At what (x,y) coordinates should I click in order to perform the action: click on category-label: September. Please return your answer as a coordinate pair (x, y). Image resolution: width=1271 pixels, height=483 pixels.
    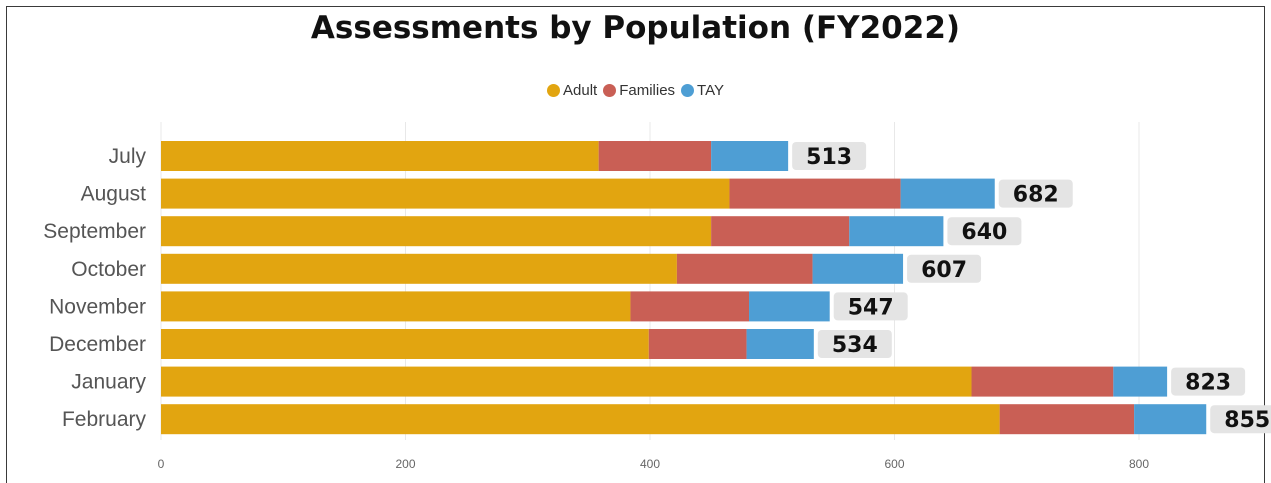
    Looking at the image, I should click on (94, 231).